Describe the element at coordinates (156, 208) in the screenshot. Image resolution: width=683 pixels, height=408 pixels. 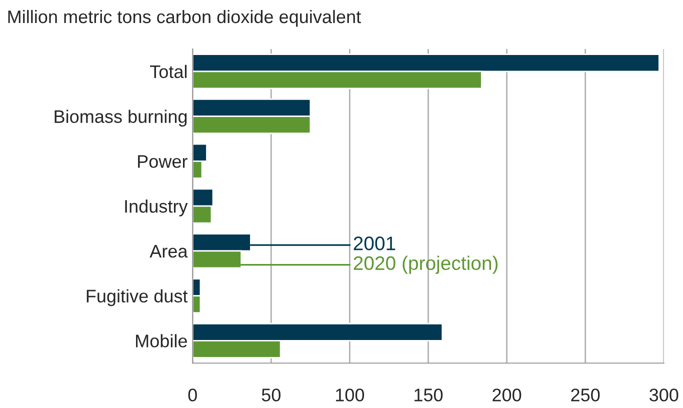
I see `y-tick-label: Industry` at that location.